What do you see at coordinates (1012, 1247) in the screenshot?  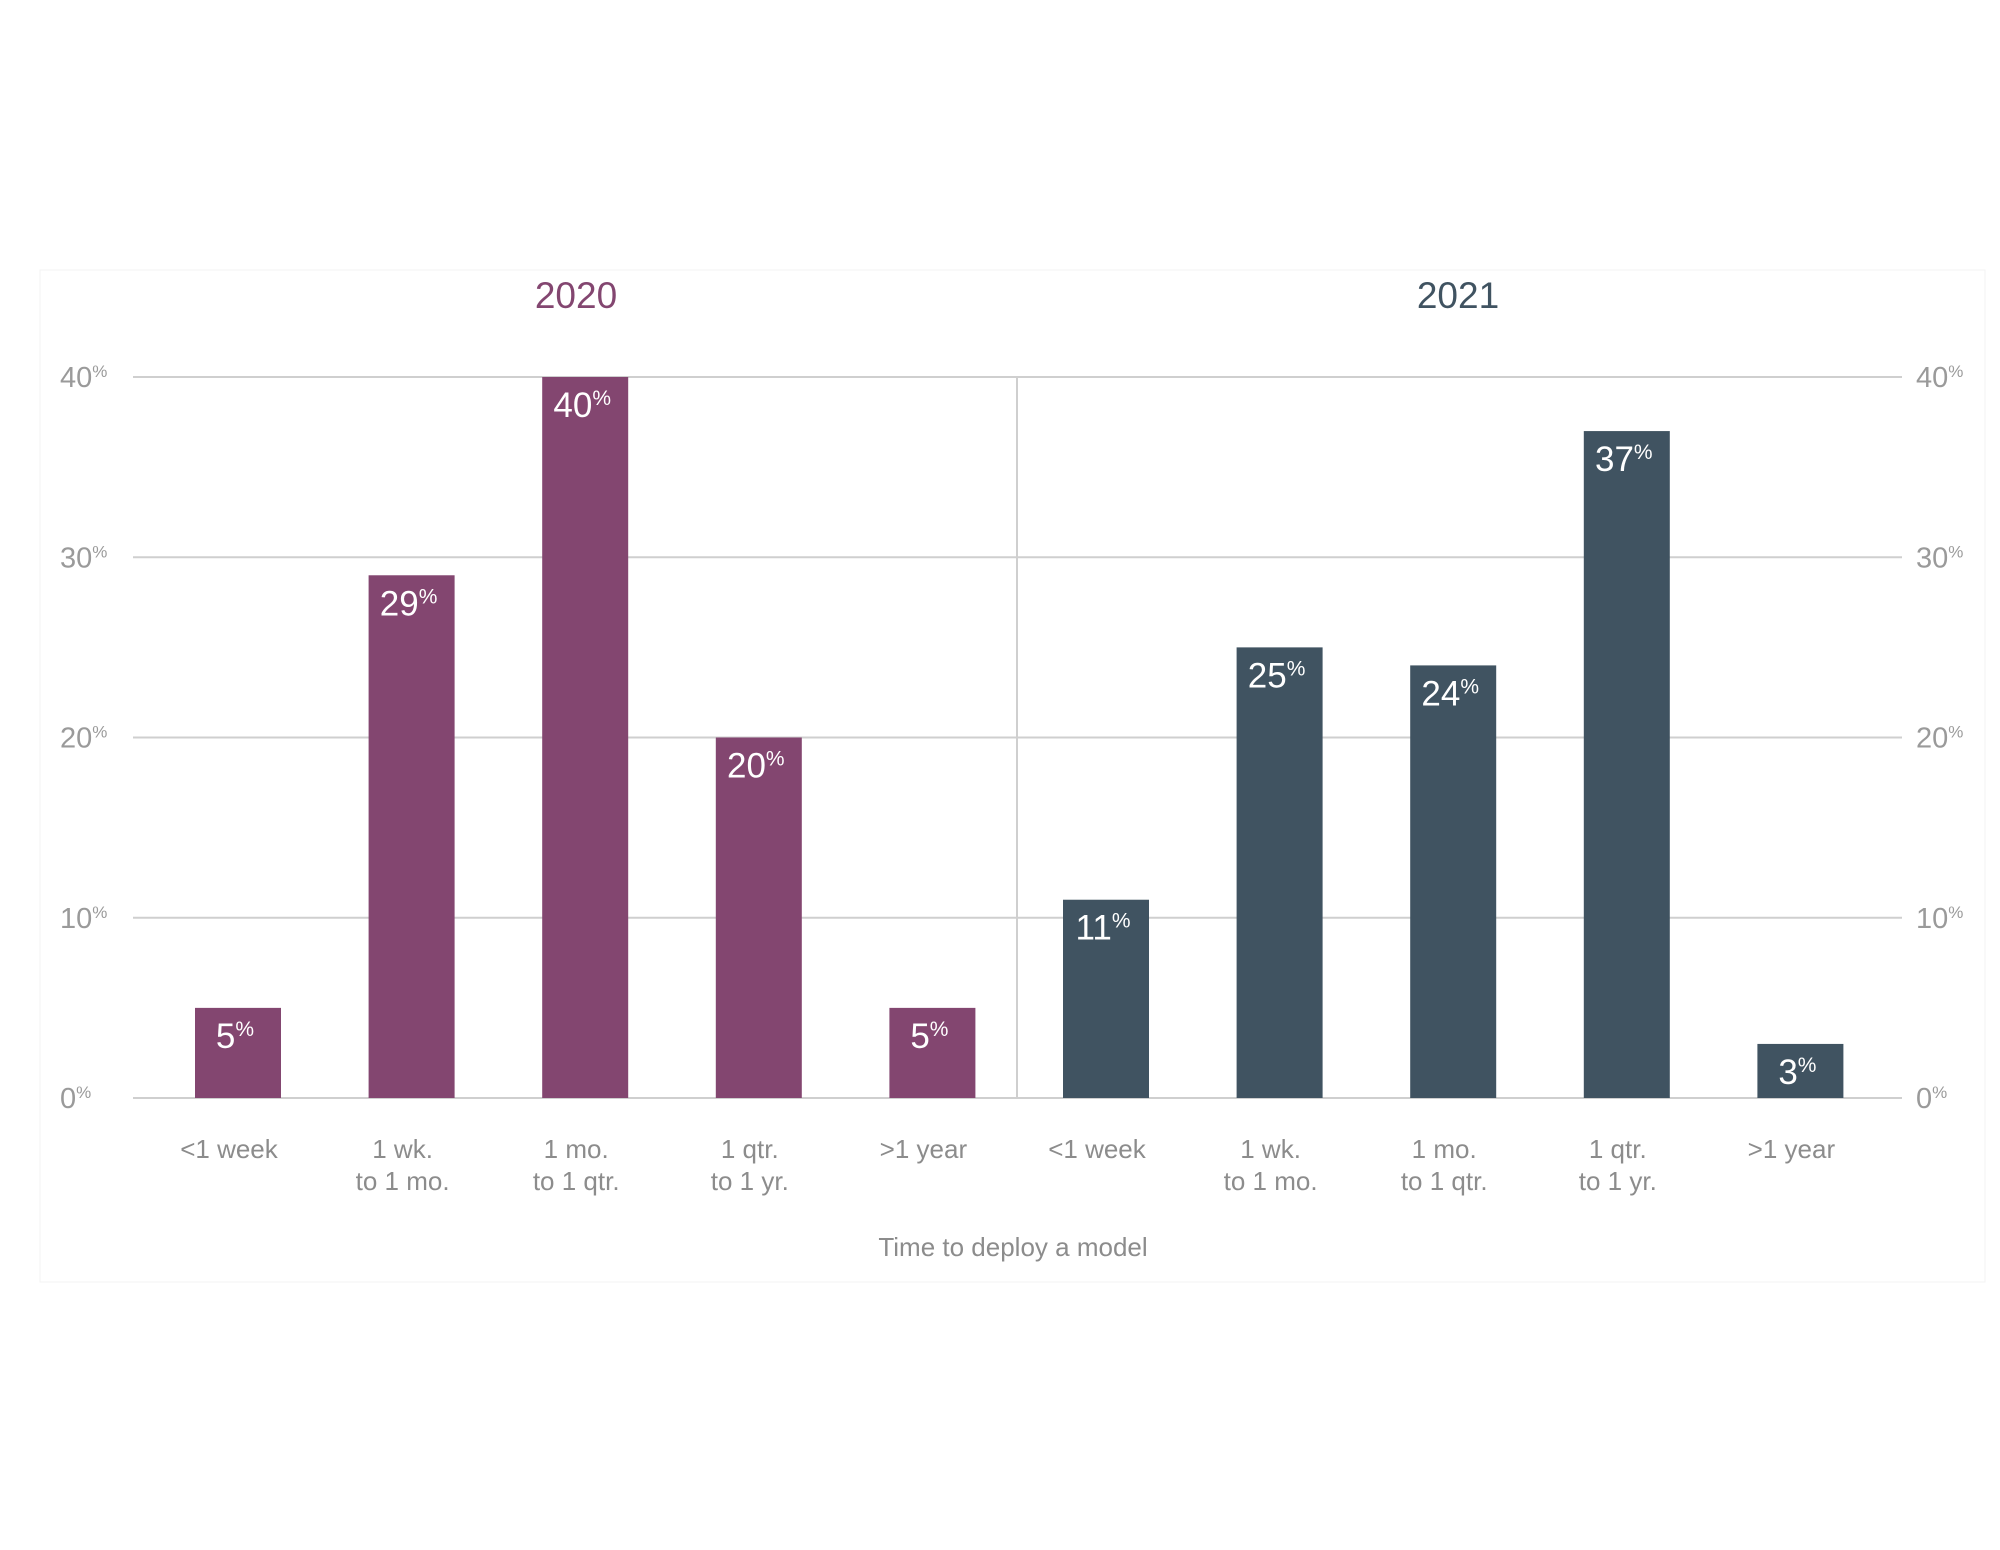 I see `x-axis-title: Time to deploy a model` at bounding box center [1012, 1247].